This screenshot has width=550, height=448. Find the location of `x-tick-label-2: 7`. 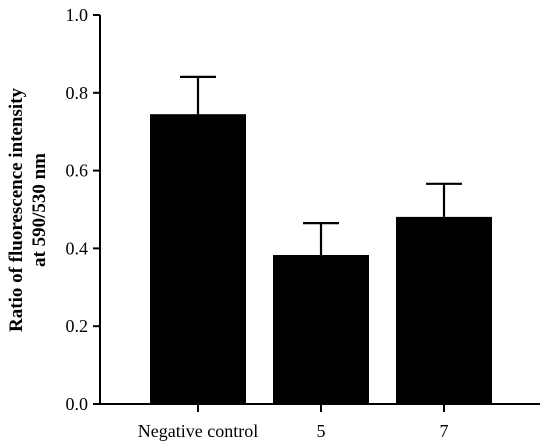

x-tick-label-2: 7 is located at coordinates (444, 431).